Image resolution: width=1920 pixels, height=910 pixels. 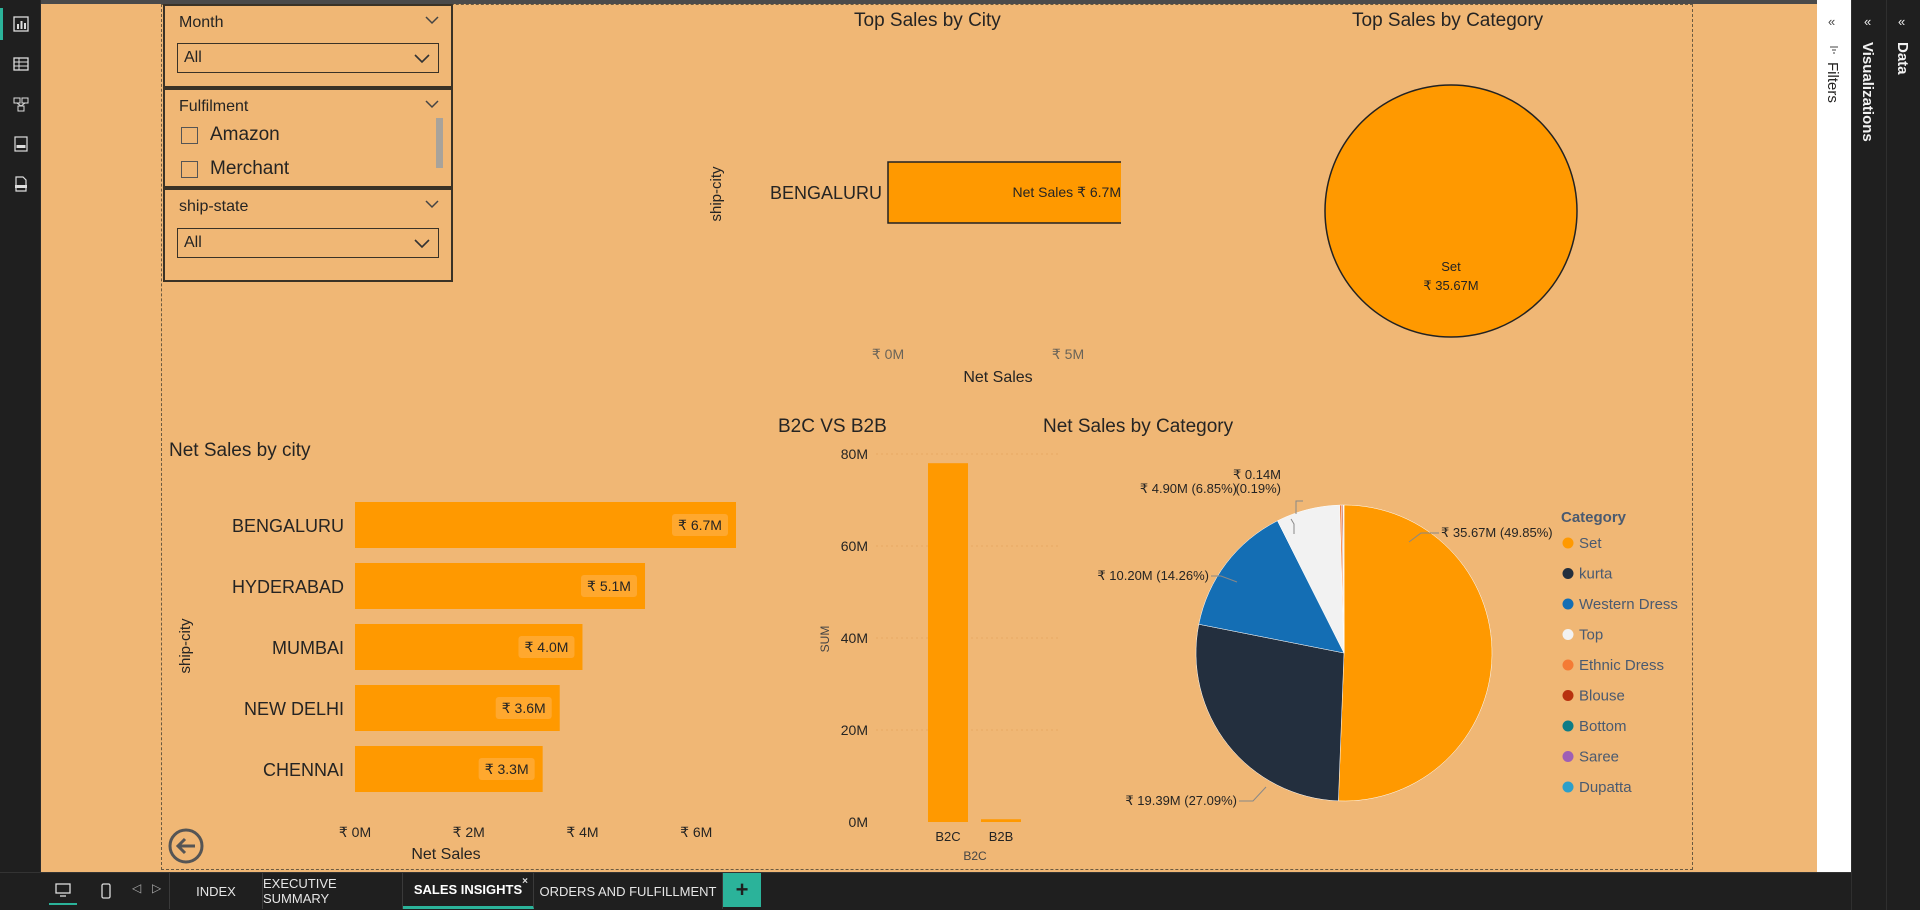 I want to click on data-label: Data, so click(x=1902, y=58).